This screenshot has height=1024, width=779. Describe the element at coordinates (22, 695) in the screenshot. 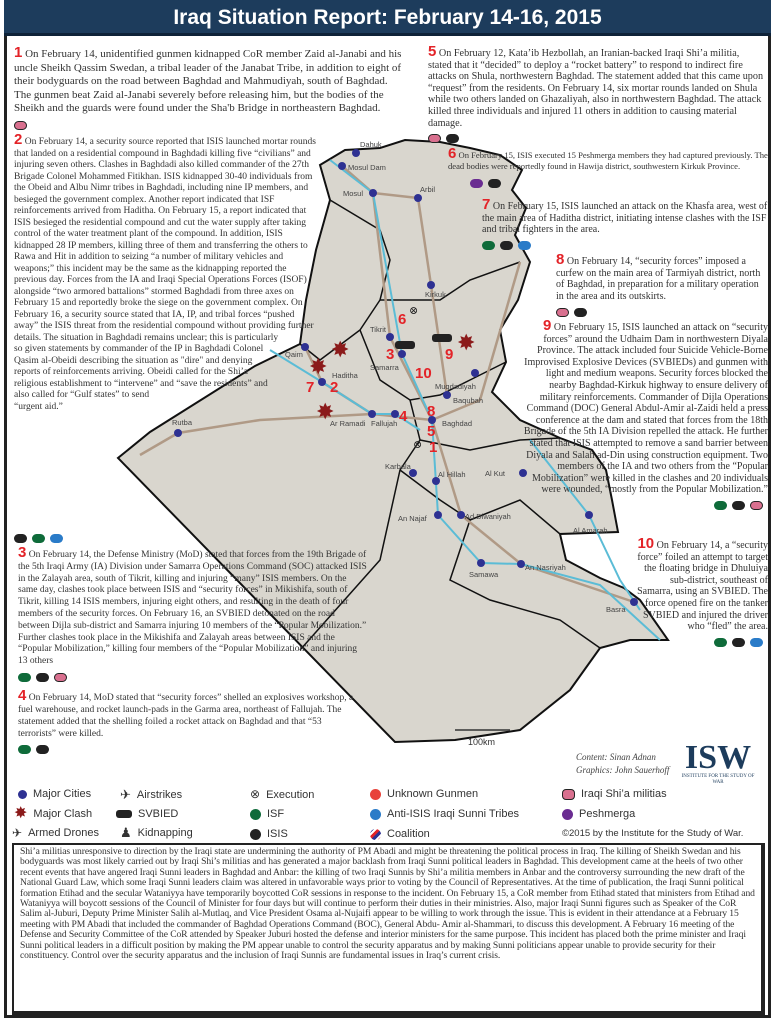

I see `event-number: 4` at that location.